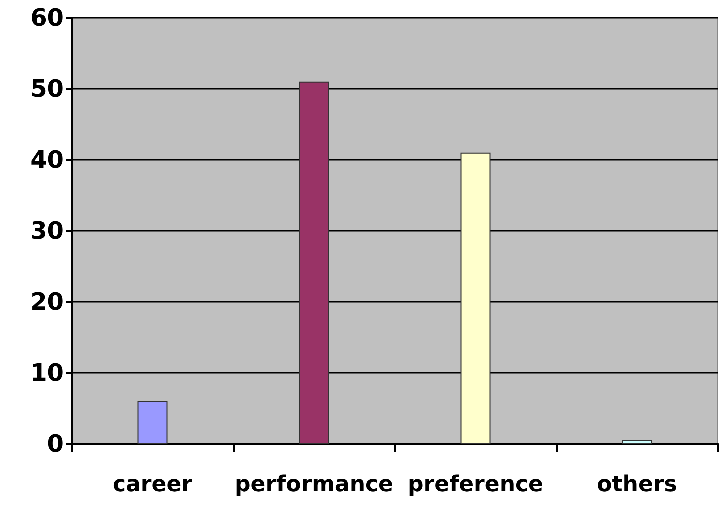 The image size is (722, 512). What do you see at coordinates (476, 485) in the screenshot?
I see `x-tick-label: preference` at bounding box center [476, 485].